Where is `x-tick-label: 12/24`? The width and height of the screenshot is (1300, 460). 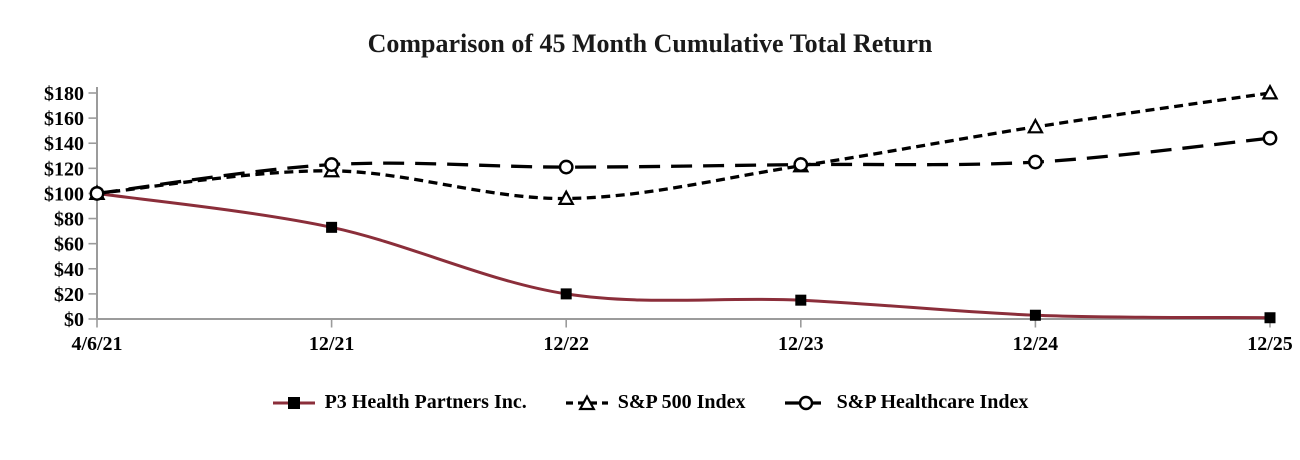
x-tick-label: 12/24 is located at coordinates (1036, 344).